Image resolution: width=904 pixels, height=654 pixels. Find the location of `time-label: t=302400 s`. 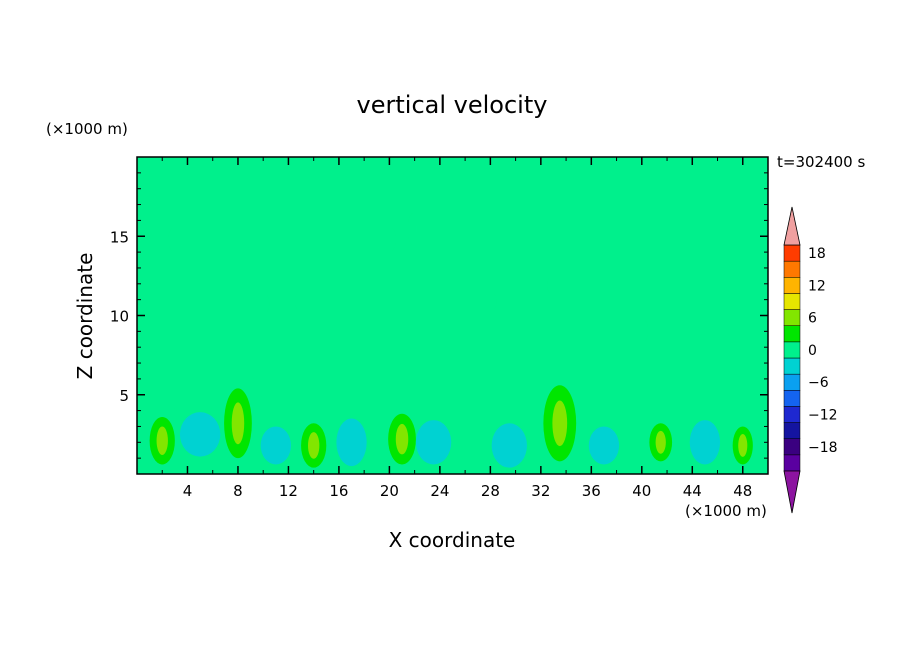

time-label: t=302400 s is located at coordinates (821, 162).